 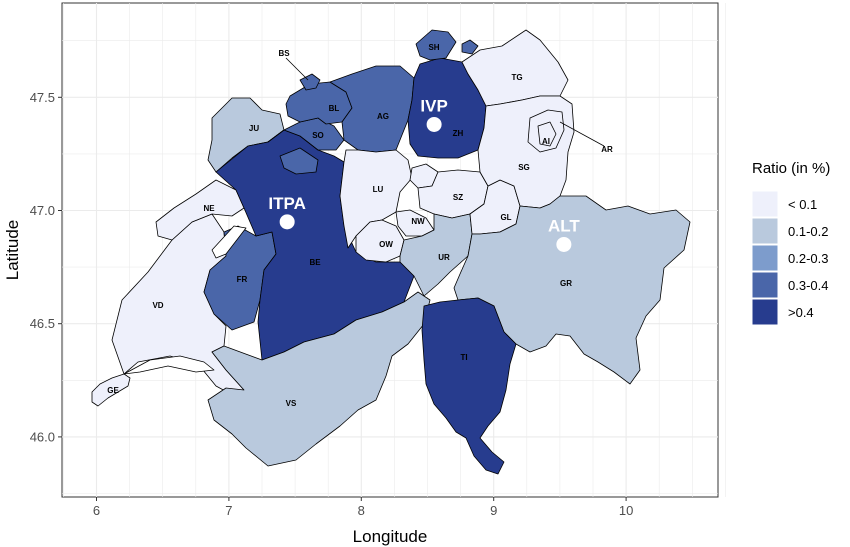 I want to click on bs-leader-line, so click(x=297, y=69).